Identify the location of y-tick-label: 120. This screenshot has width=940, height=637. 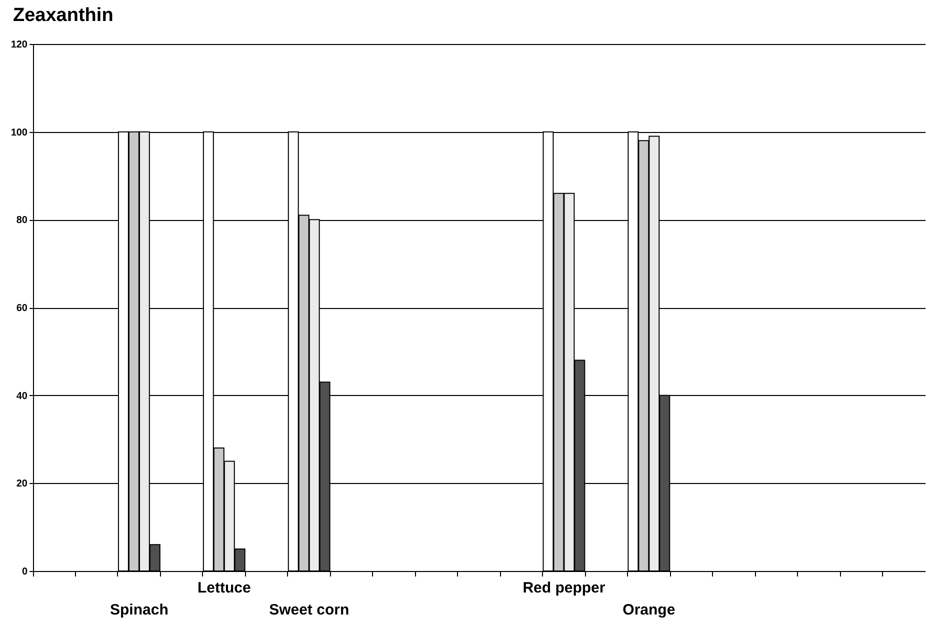
(19, 45).